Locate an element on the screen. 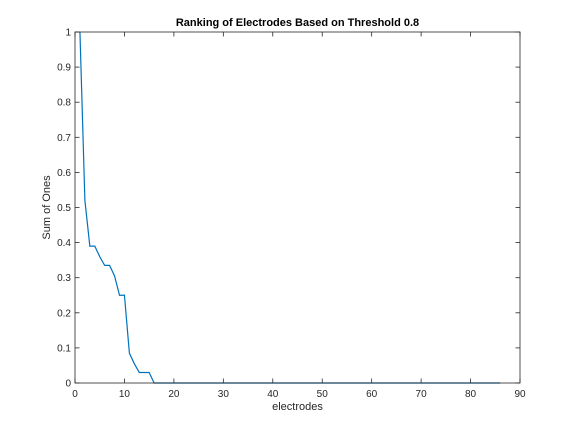  y-tick-label: 0.1 is located at coordinates (64, 348).